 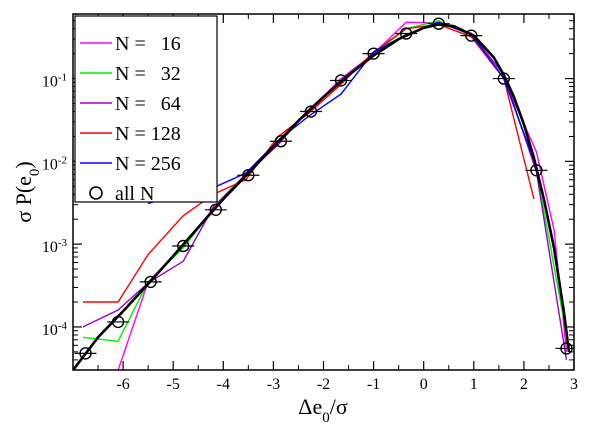 What do you see at coordinates (373, 384) in the screenshot?
I see `x-tick-label: -1` at bounding box center [373, 384].